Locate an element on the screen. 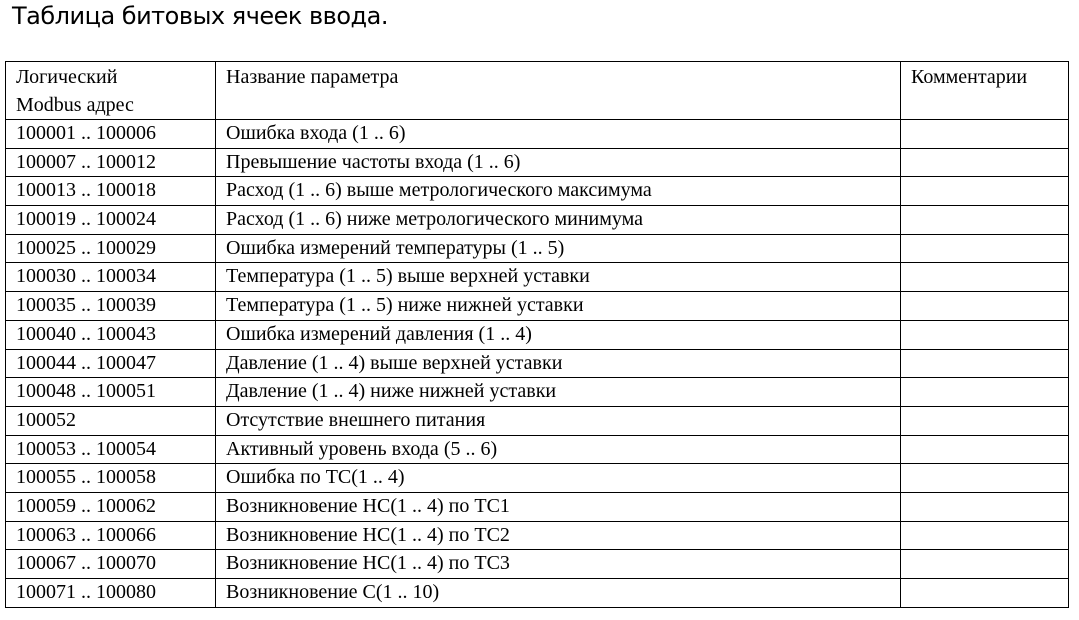 The width and height of the screenshot is (1079, 620). cell-name: Возникновение С(1 .. 10) is located at coordinates (558, 593).